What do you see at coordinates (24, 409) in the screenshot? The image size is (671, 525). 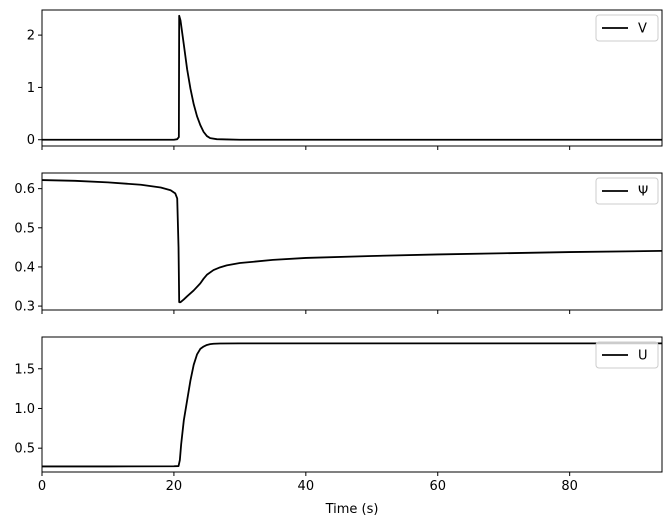 I see `y-tick-label: 1.0` at bounding box center [24, 409].